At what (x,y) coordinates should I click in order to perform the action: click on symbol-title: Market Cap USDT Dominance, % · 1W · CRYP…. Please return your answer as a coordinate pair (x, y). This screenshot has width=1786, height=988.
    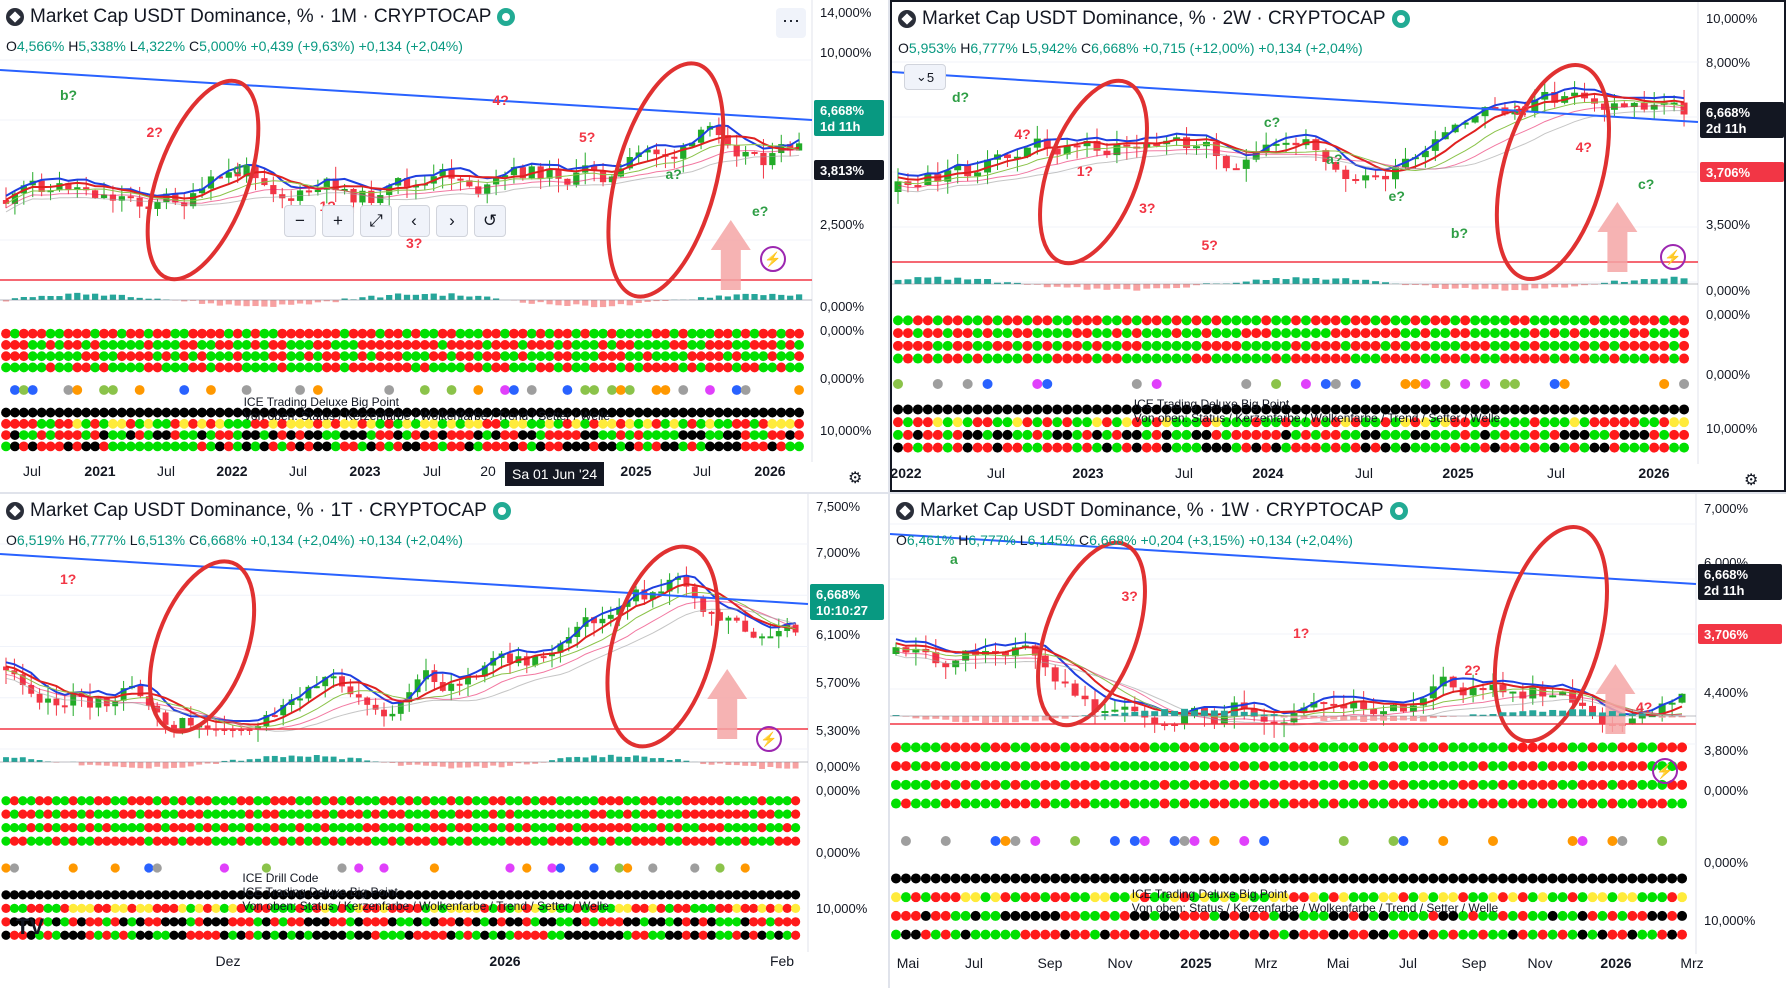
    Looking at the image, I should click on (1152, 510).